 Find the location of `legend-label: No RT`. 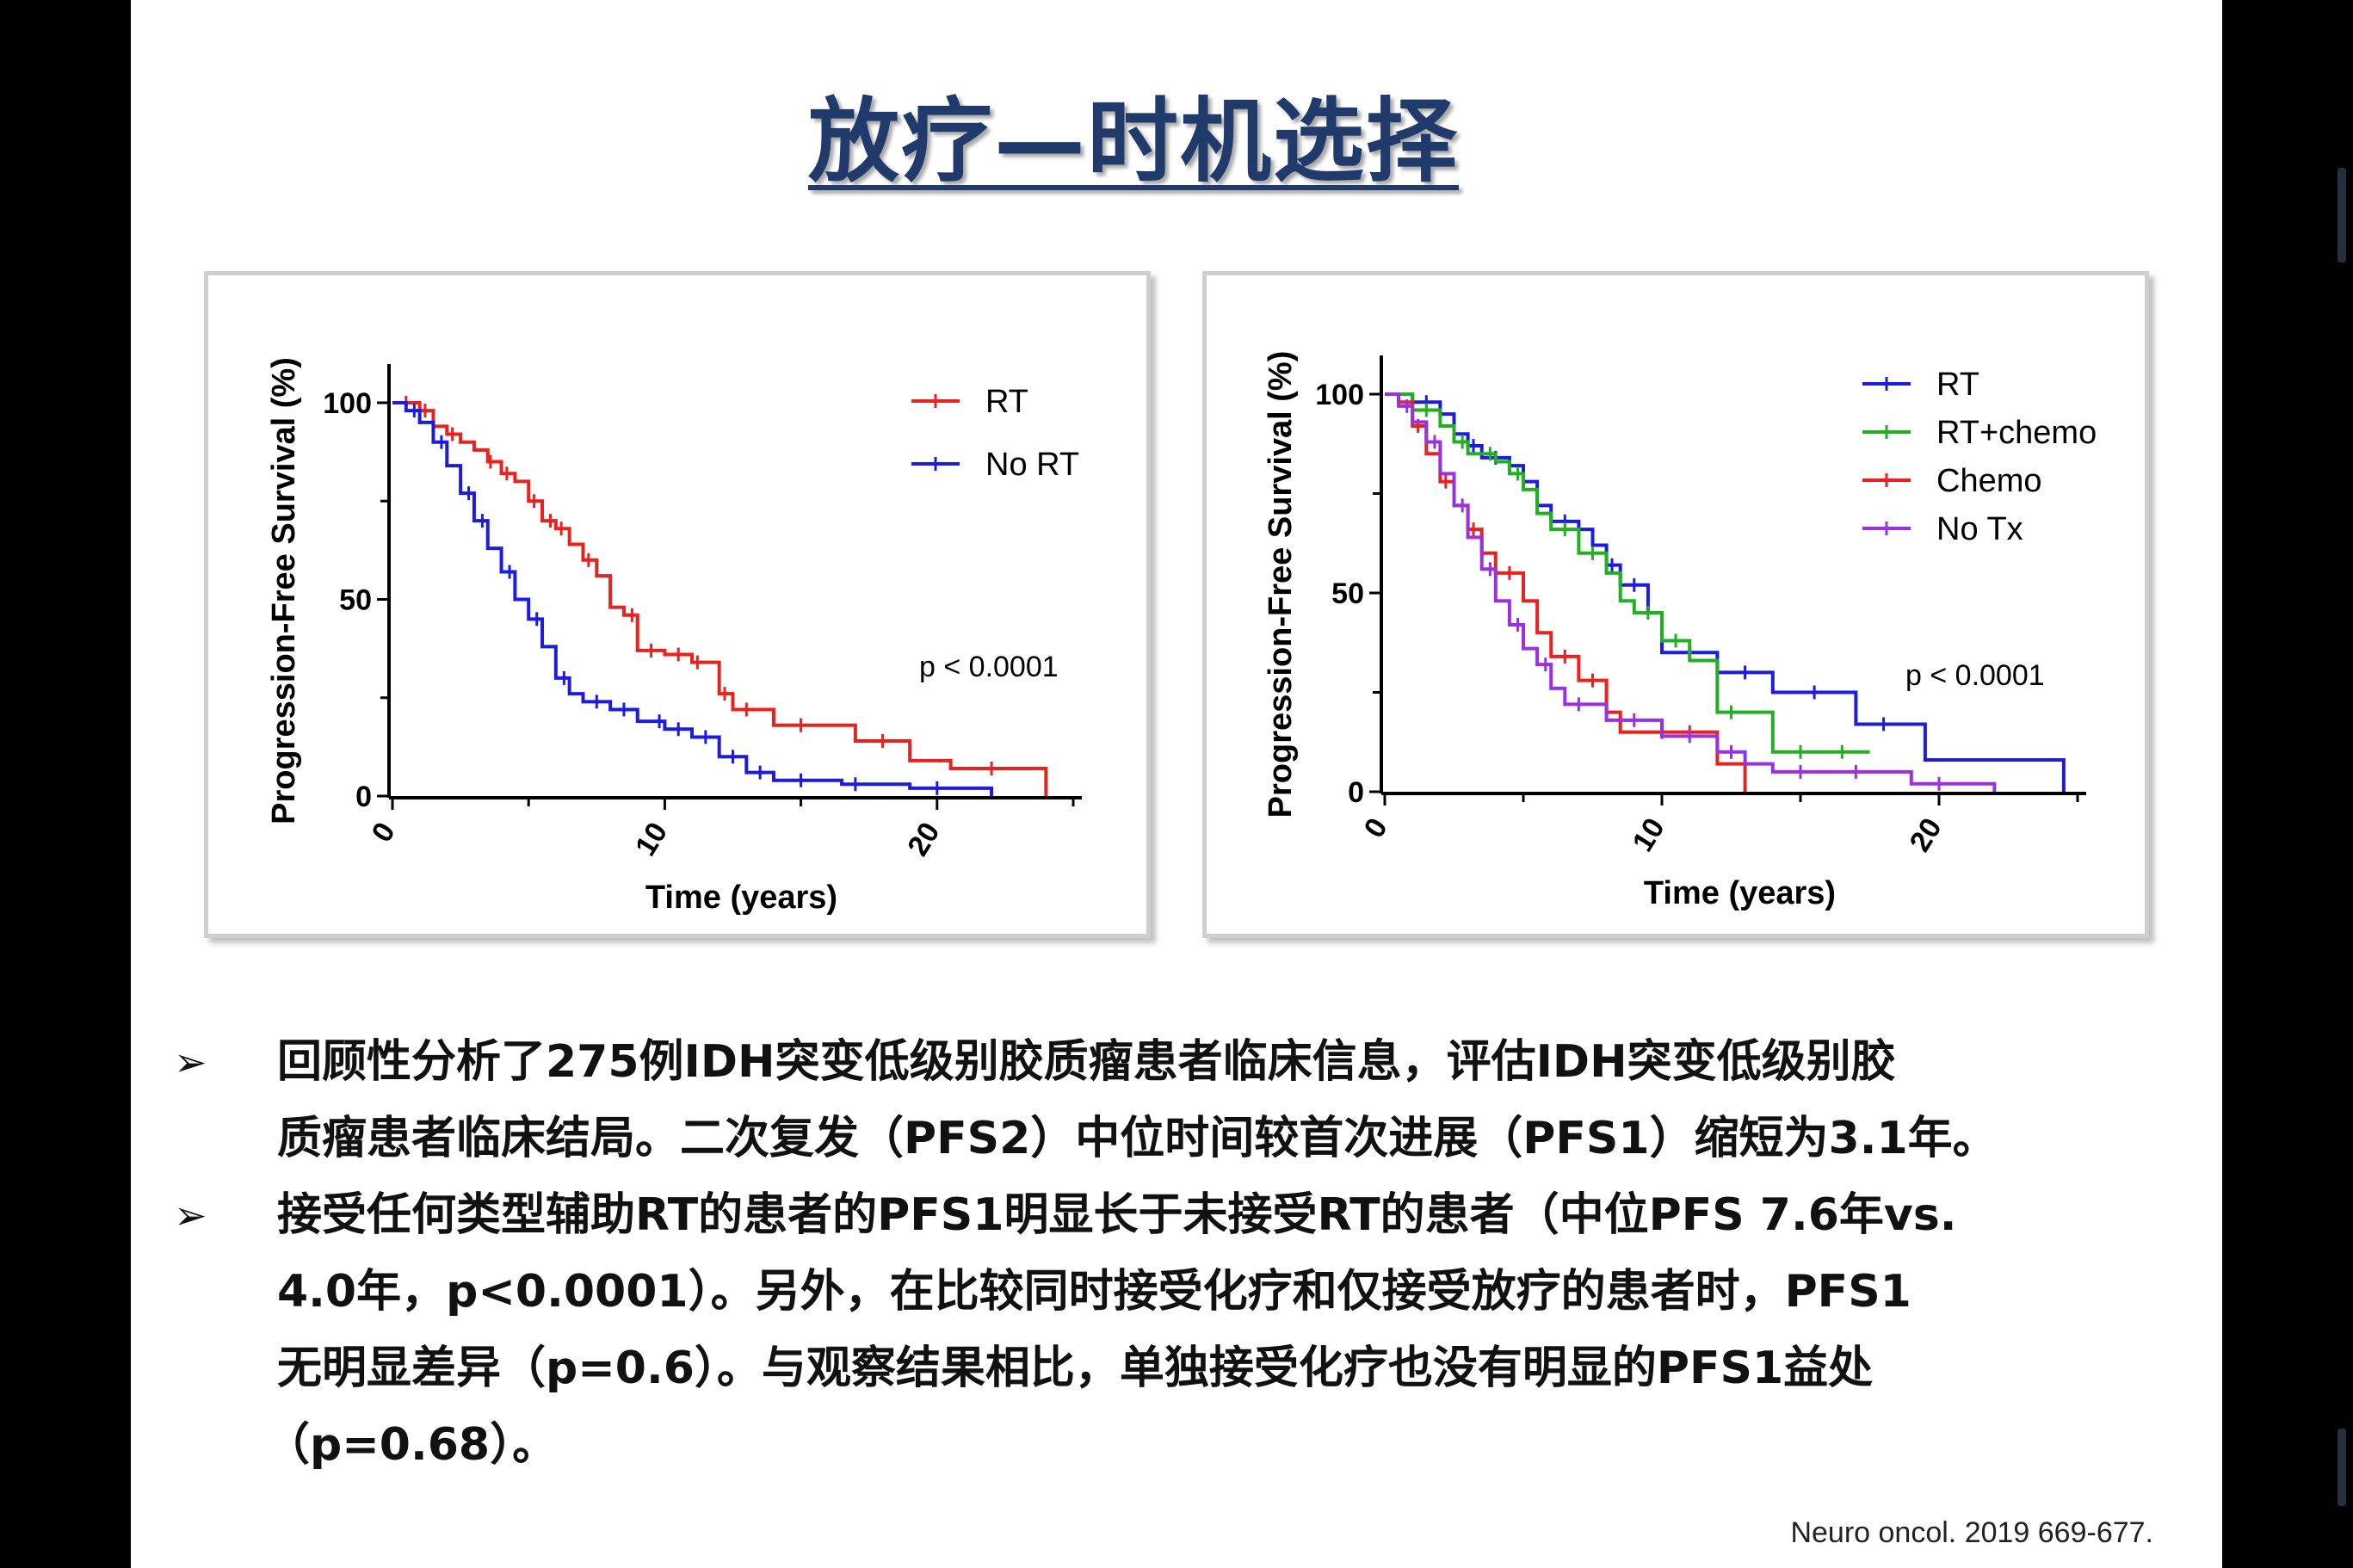

legend-label: No RT is located at coordinates (1032, 465).